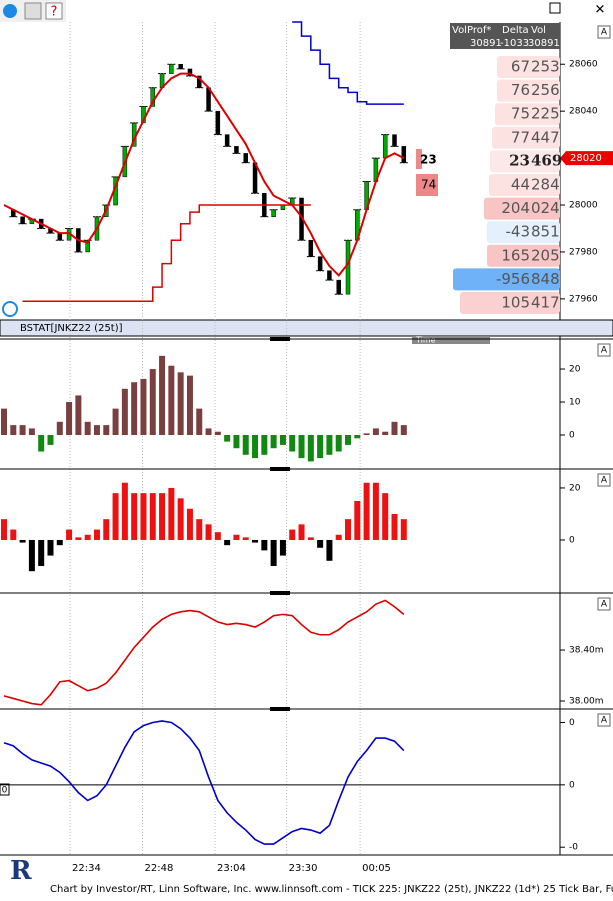 The width and height of the screenshot is (613, 901). Describe the element at coordinates (303, 868) in the screenshot. I see `x-tick-label: 23:30` at that location.